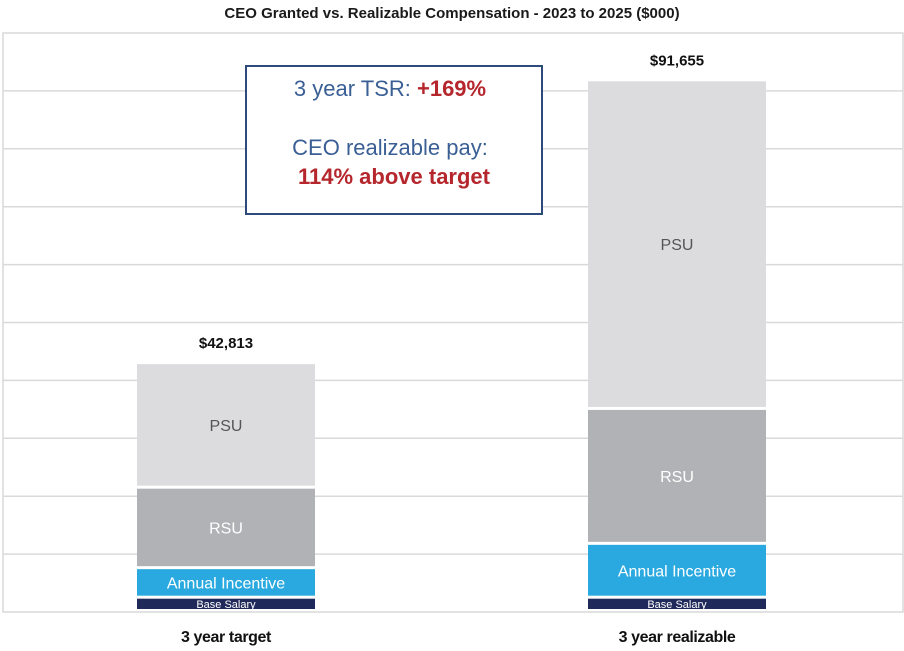 Image resolution: width=904 pixels, height=651 pixels. Describe the element at coordinates (355, 88) in the screenshot. I see `callout-tsr-label: 3 year TSR:` at that location.